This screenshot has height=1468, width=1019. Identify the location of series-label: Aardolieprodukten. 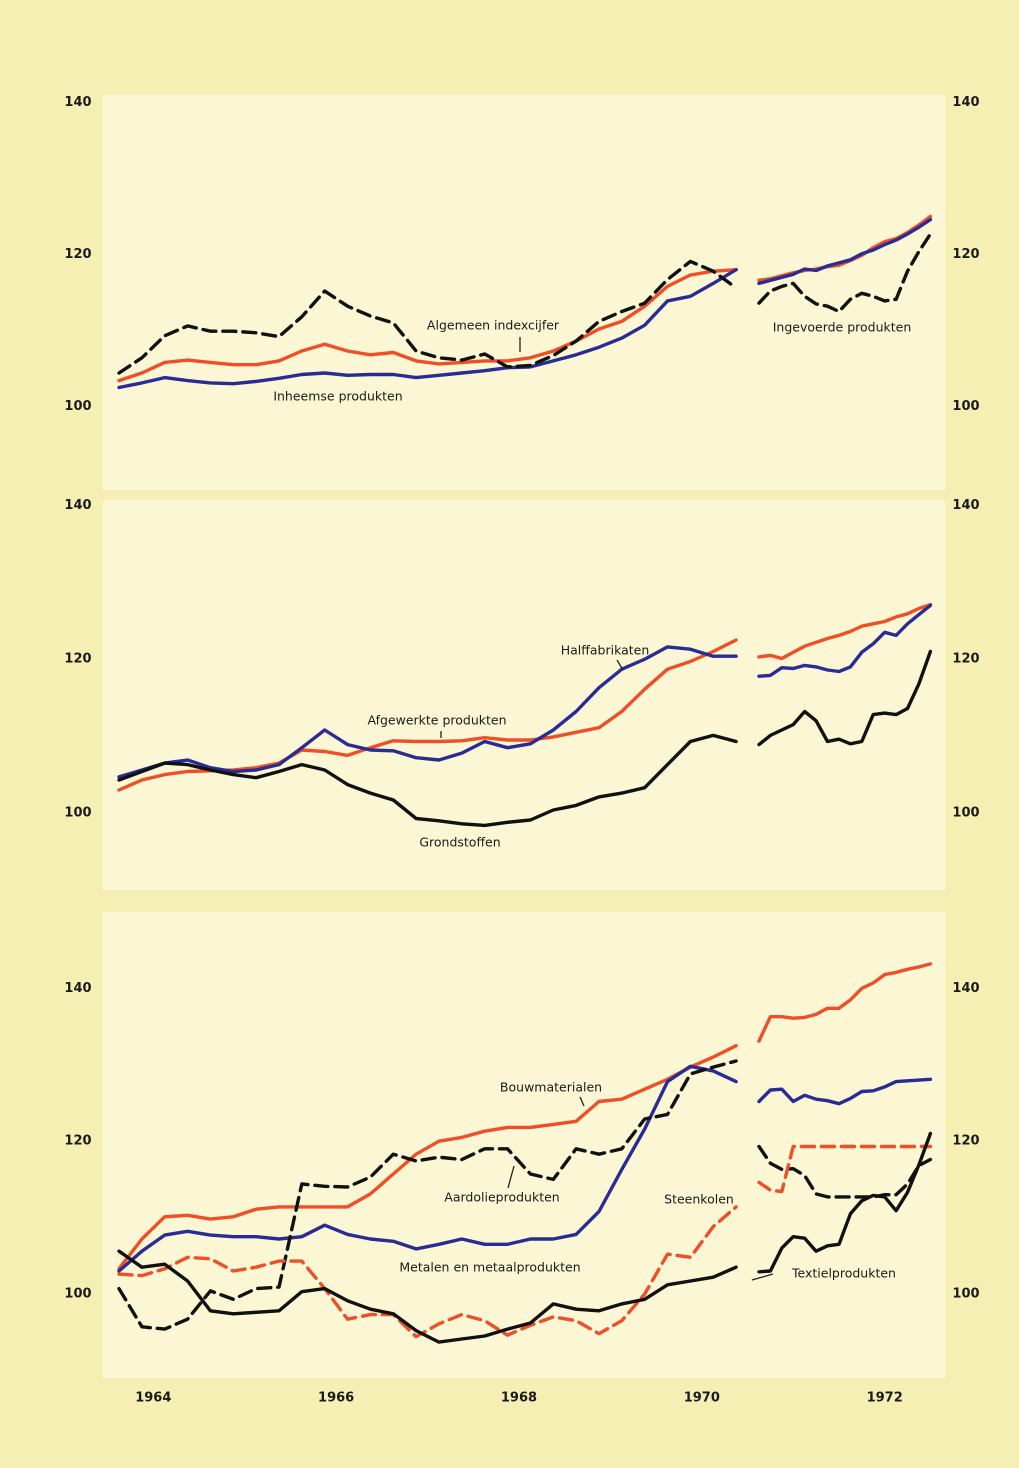
(501, 1197).